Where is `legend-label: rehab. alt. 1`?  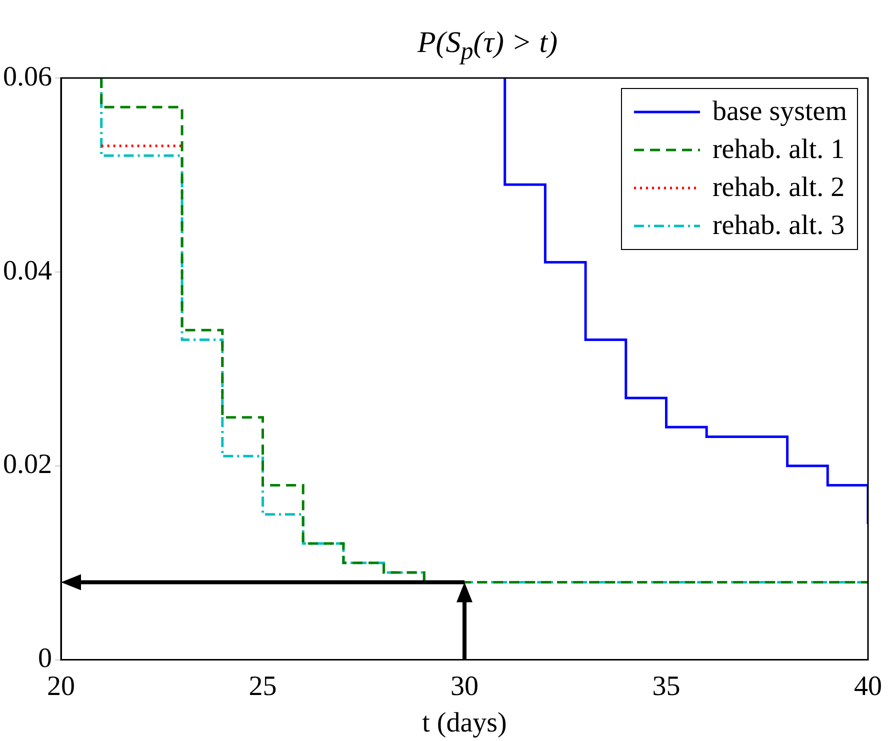
legend-label: rehab. alt. 1 is located at coordinates (778, 150).